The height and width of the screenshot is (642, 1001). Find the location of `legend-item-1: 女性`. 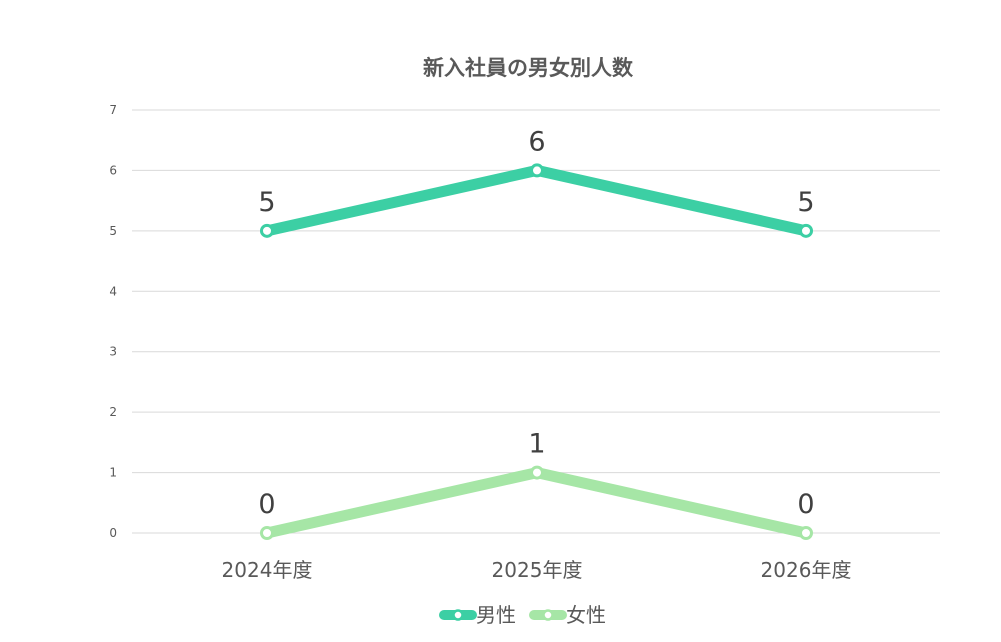

legend-item-1: 女性 is located at coordinates (567, 615).